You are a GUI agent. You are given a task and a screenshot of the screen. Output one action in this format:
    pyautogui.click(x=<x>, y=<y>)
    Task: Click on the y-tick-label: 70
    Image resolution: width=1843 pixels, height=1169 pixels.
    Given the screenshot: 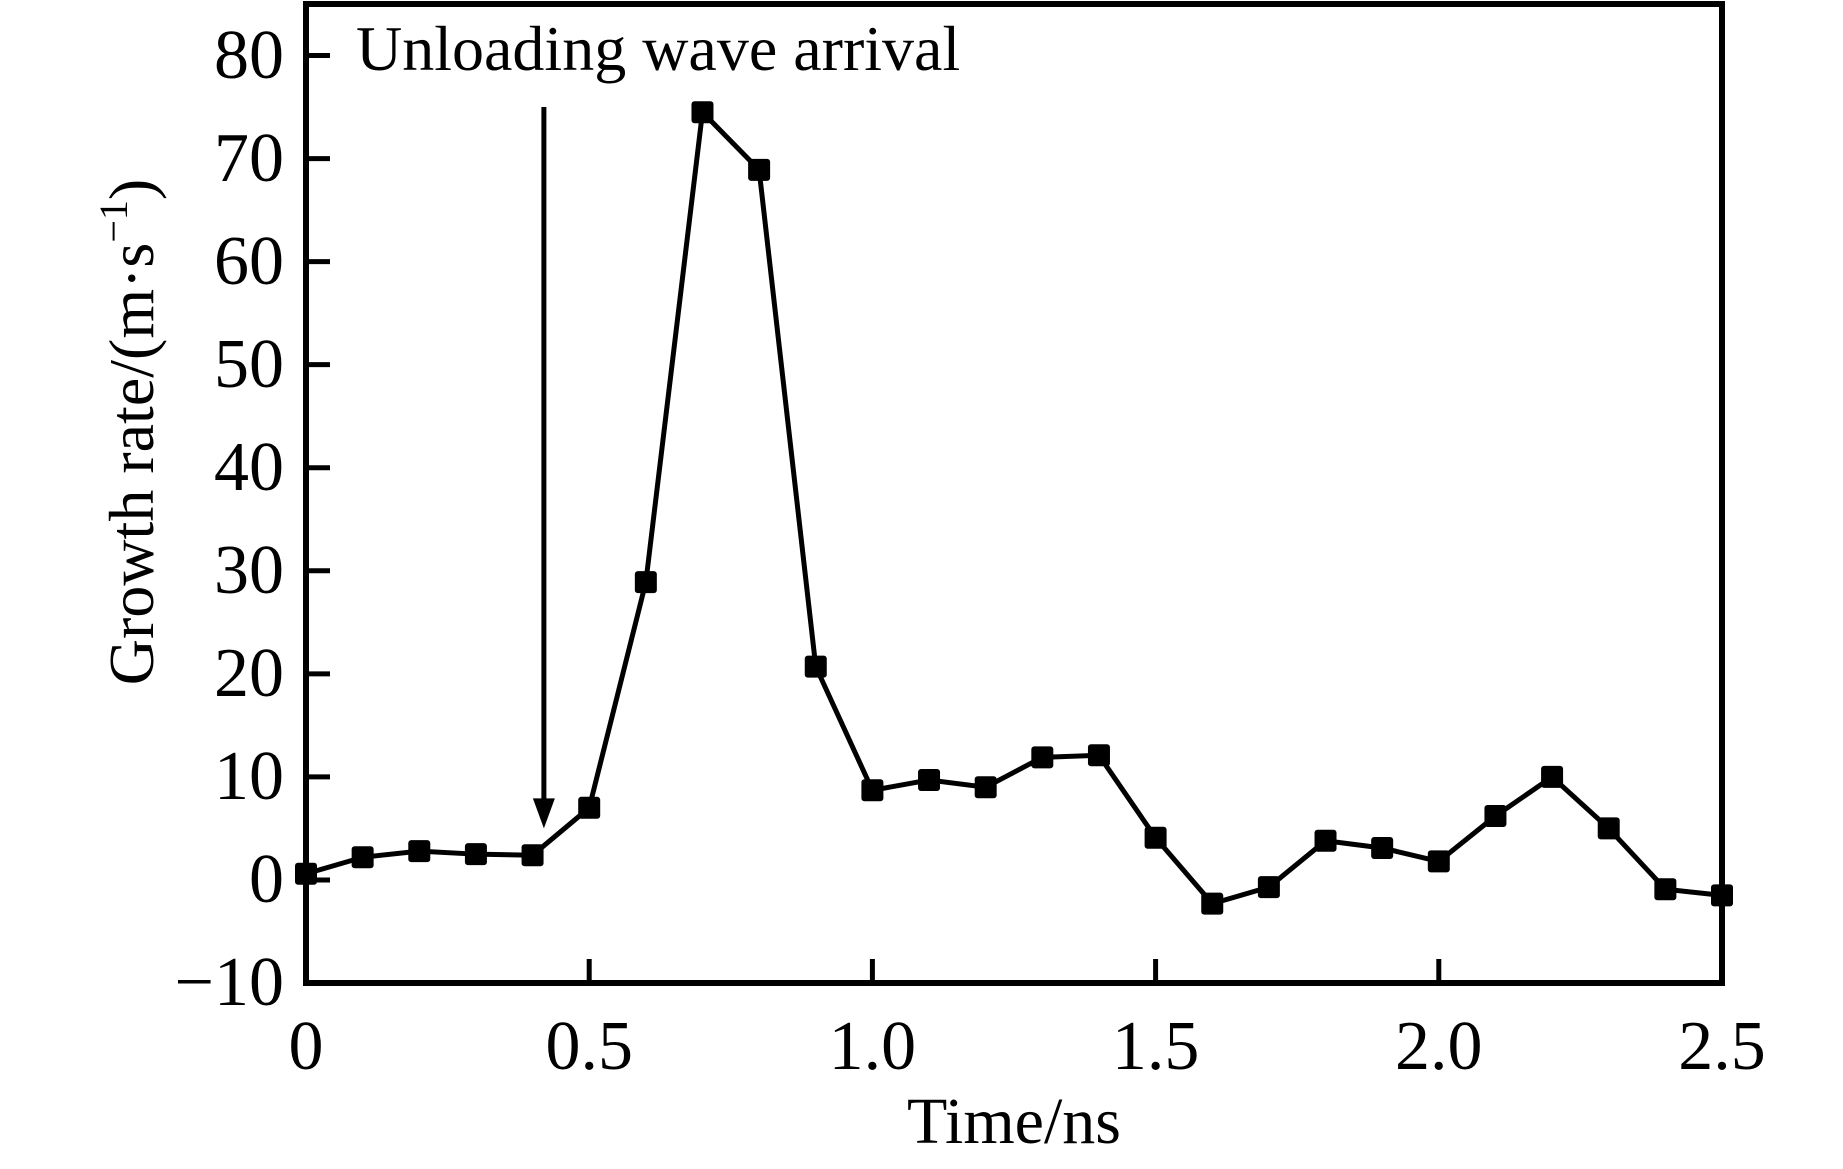 What is the action you would take?
    pyautogui.click(x=249, y=158)
    